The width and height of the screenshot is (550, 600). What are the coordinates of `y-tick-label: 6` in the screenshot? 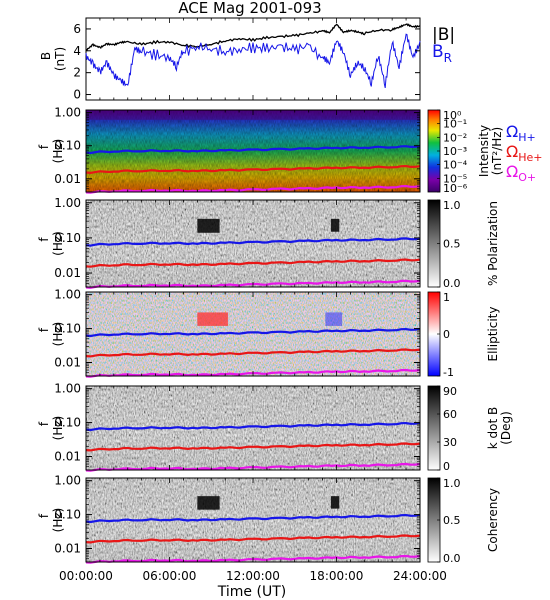 It's located at (77, 29).